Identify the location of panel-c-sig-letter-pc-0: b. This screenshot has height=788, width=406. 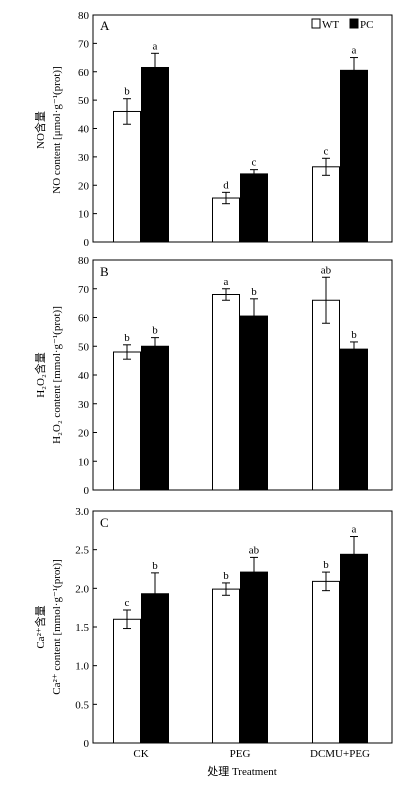
(155, 566).